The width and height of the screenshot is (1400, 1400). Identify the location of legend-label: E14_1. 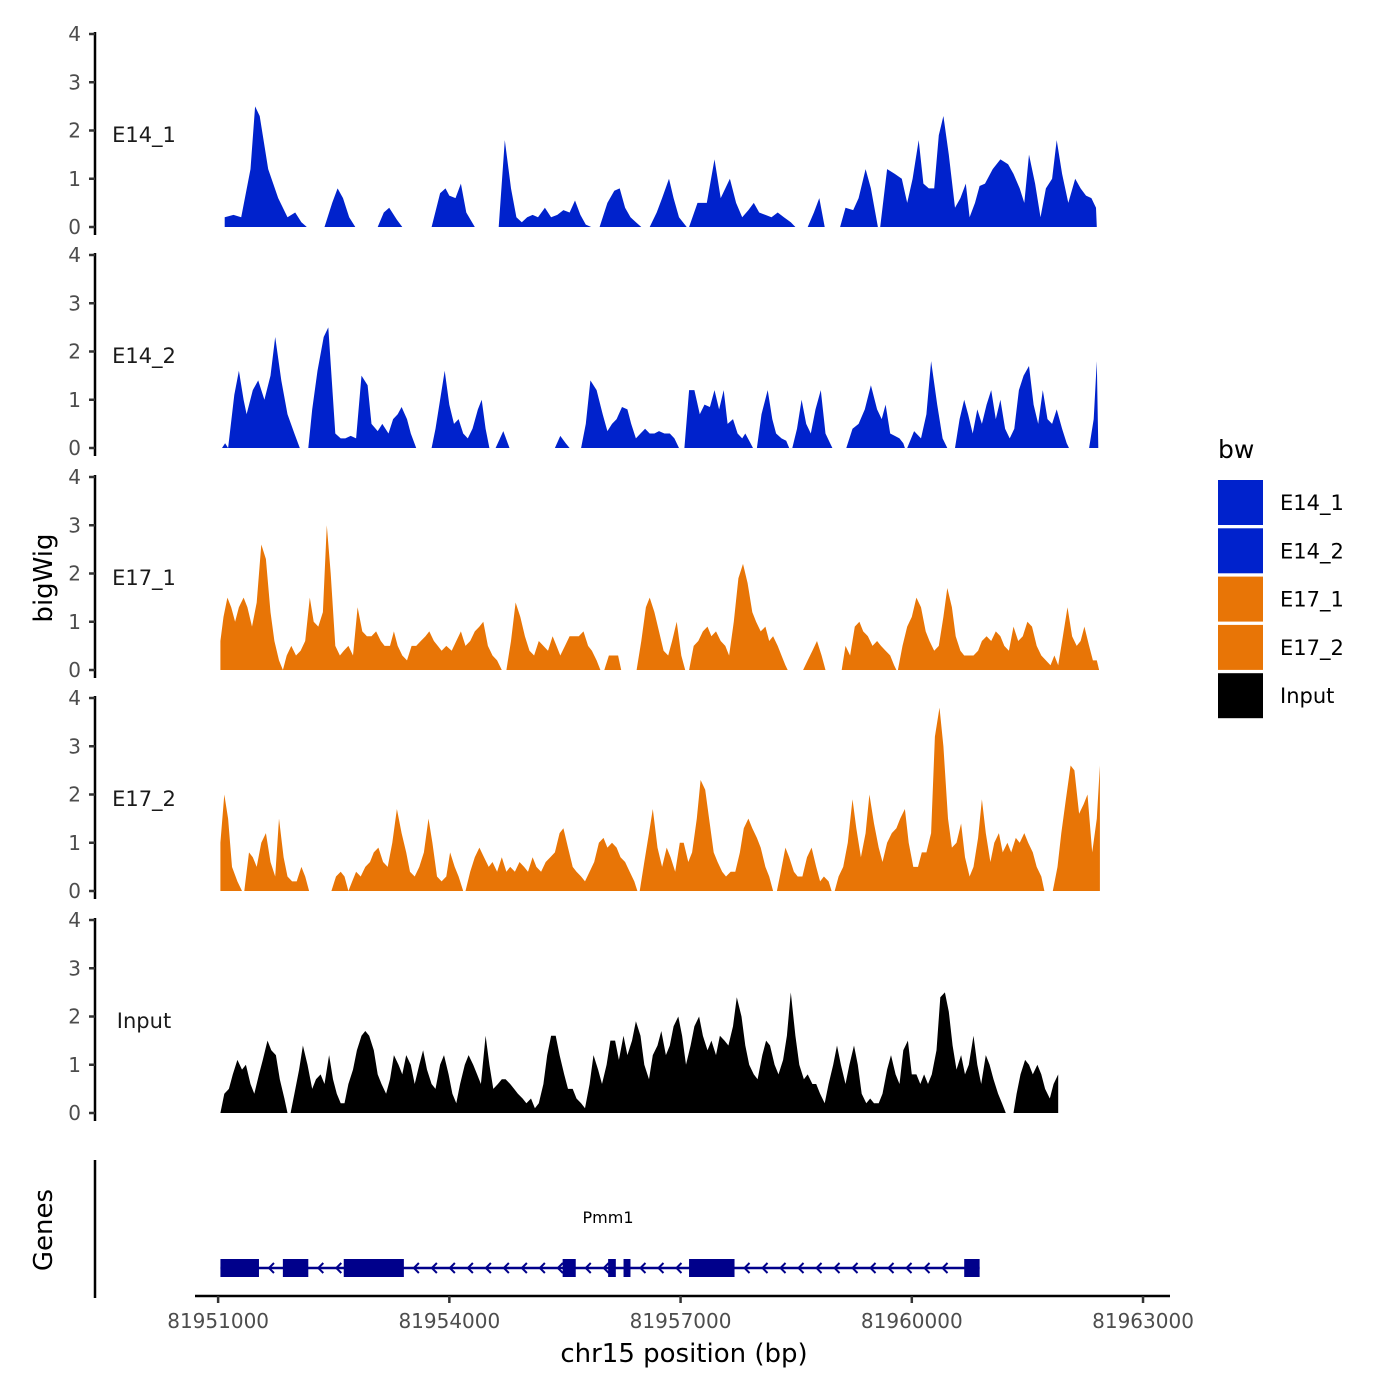
(1312, 503).